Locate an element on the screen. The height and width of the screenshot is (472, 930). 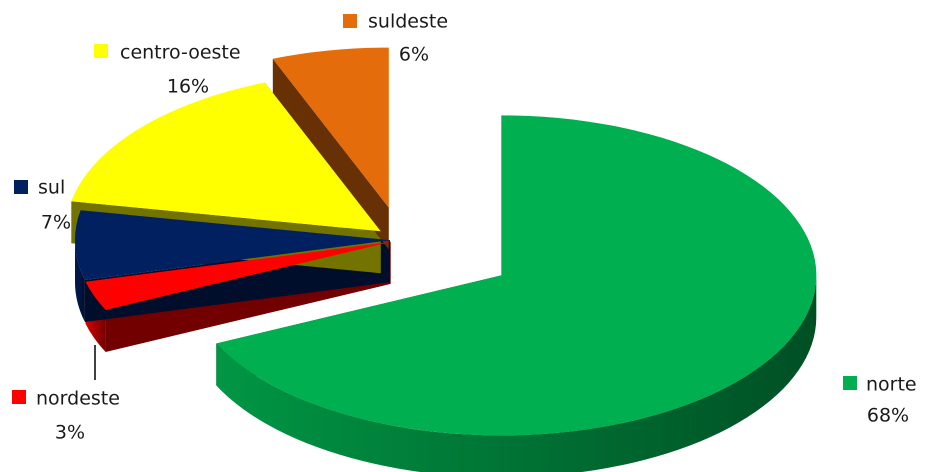
category-label: centro-oeste is located at coordinates (180, 53).